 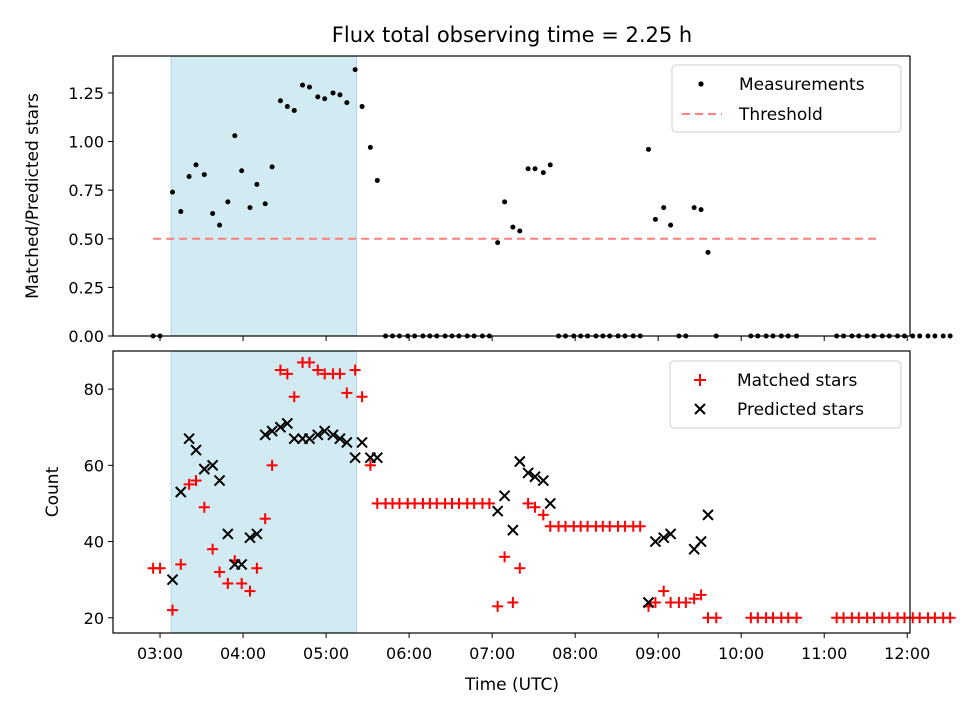 What do you see at coordinates (86, 190) in the screenshot?
I see `top-y-tick-label: 0.75` at bounding box center [86, 190].